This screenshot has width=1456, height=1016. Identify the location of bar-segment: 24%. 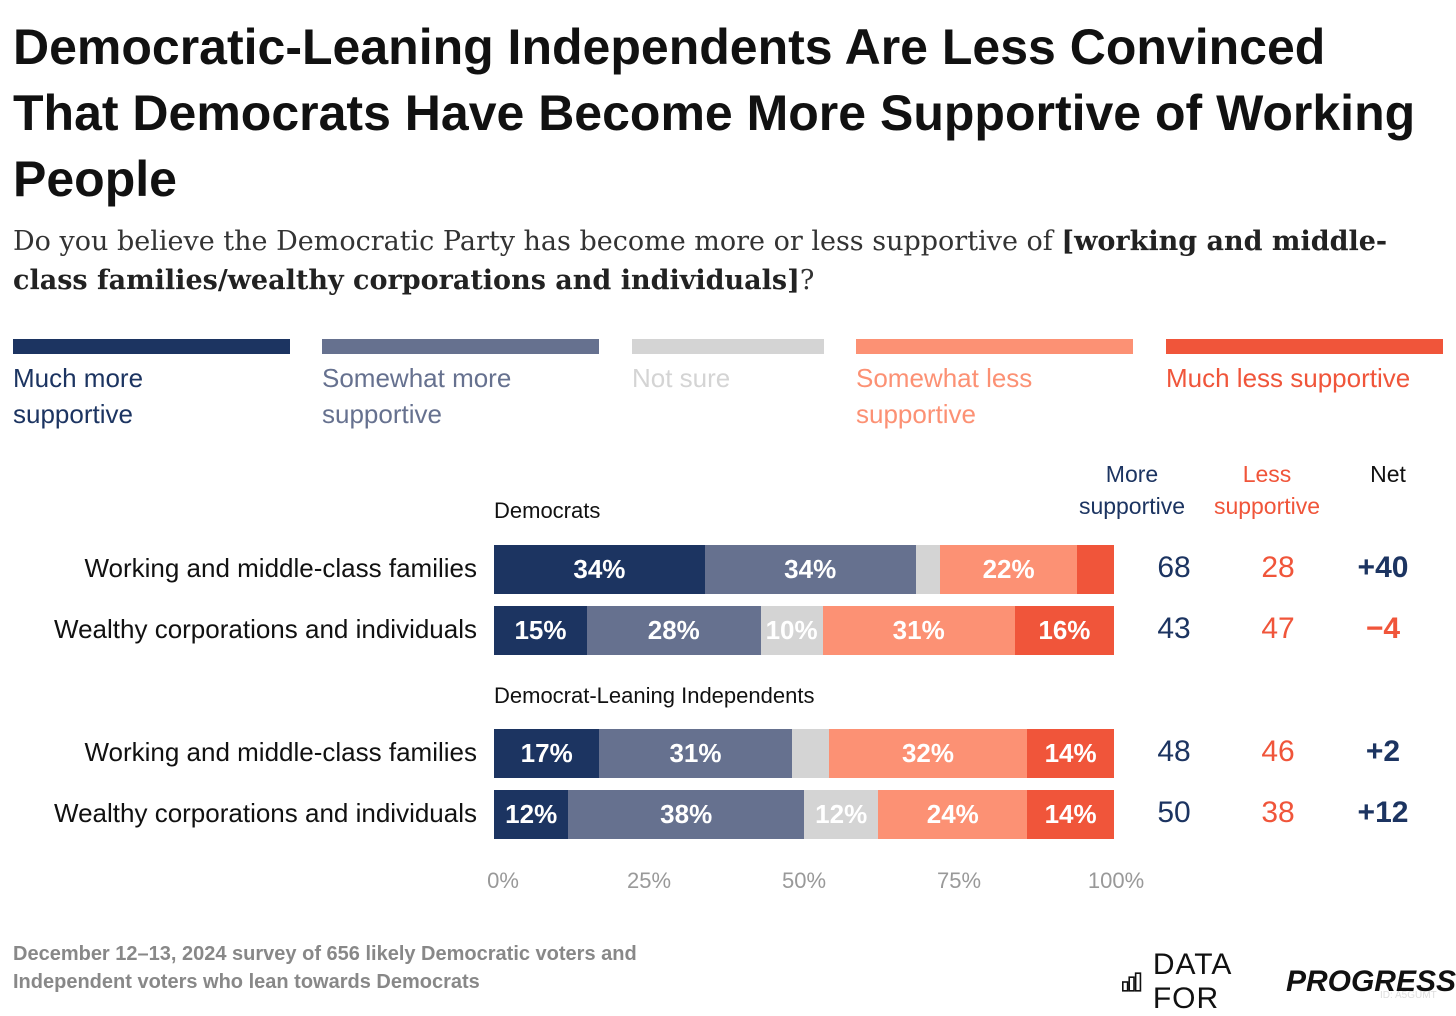
(953, 814).